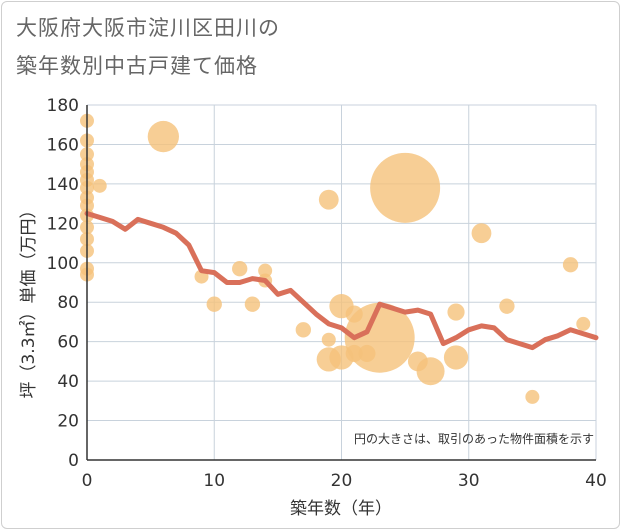 The width and height of the screenshot is (621, 530). What do you see at coordinates (214, 481) in the screenshot?
I see `x-tick-label: 10` at bounding box center [214, 481].